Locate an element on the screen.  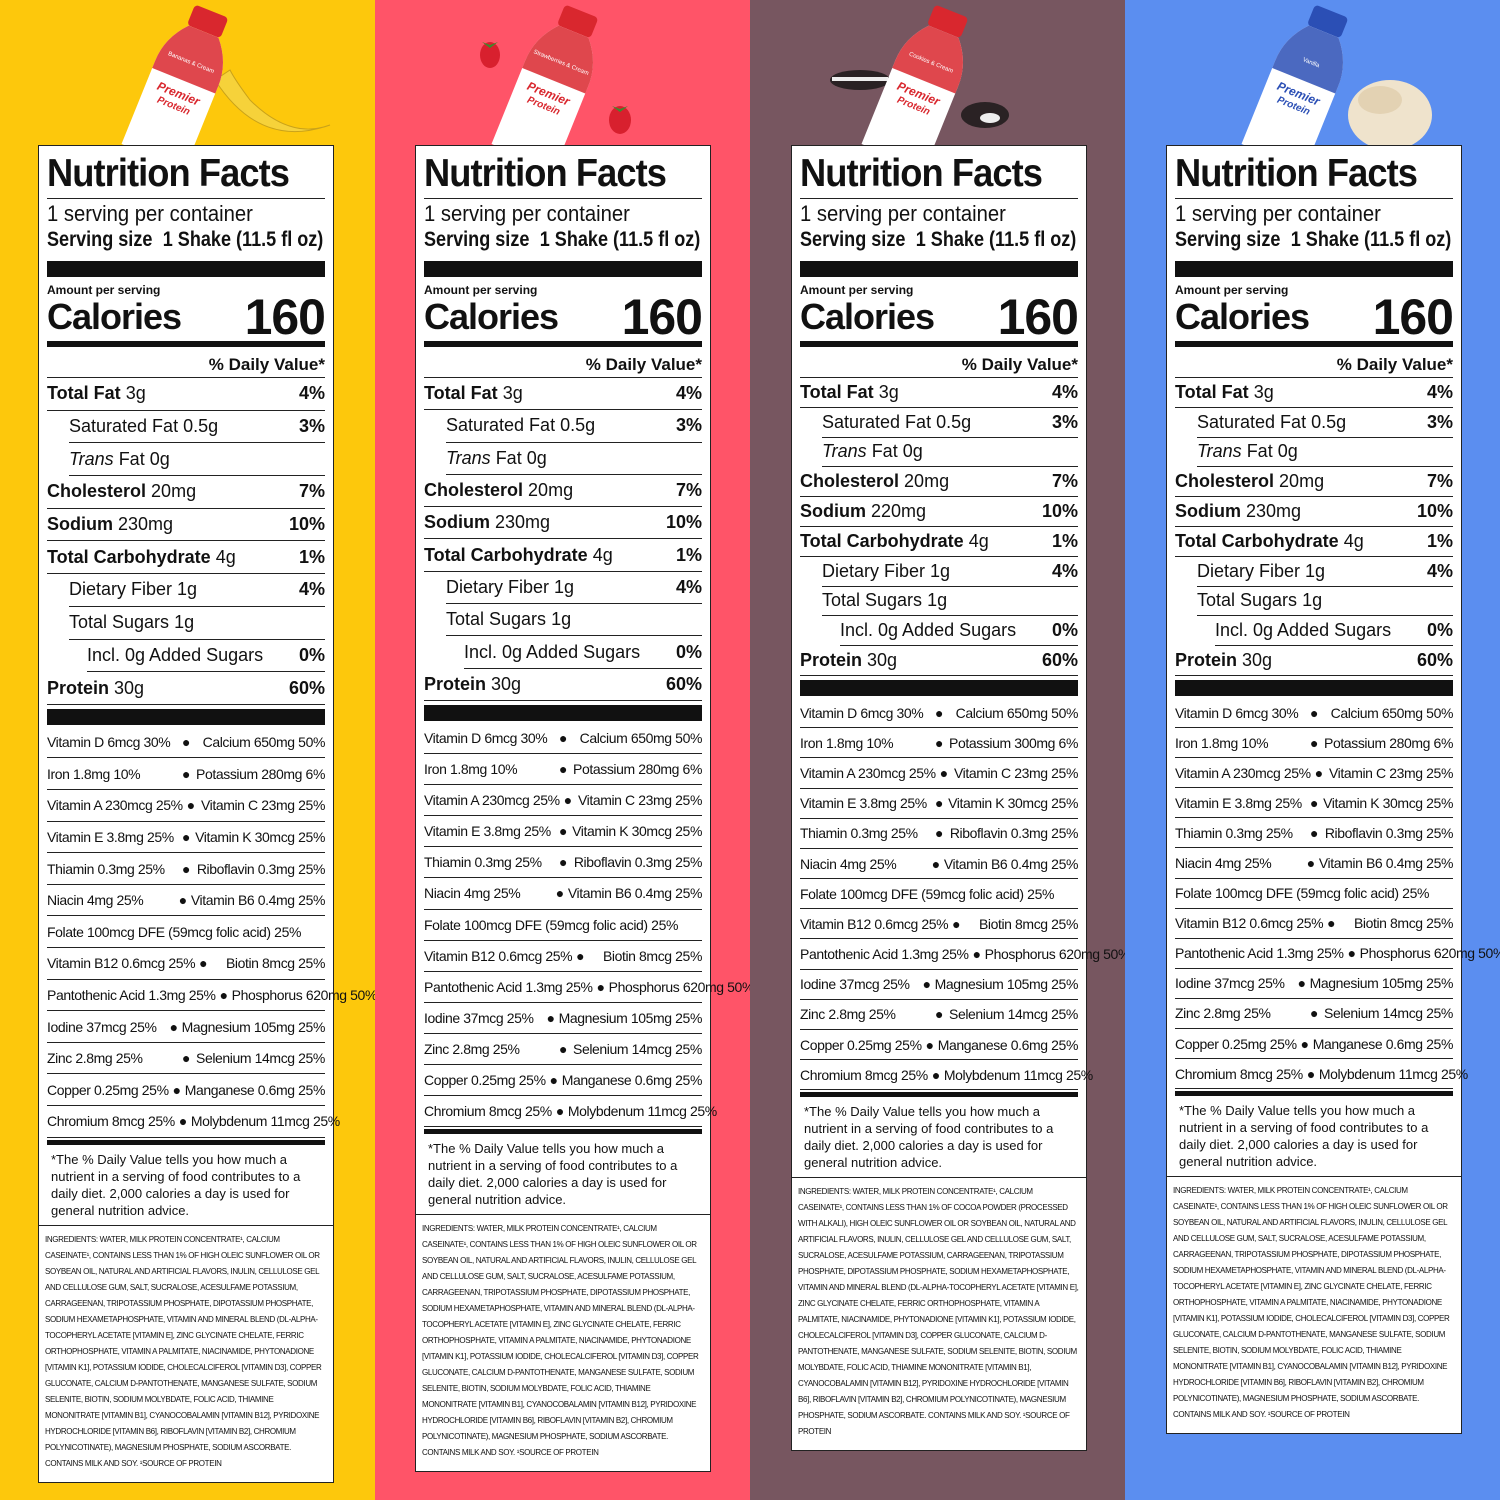
divider is located at coordinates (186, 198).